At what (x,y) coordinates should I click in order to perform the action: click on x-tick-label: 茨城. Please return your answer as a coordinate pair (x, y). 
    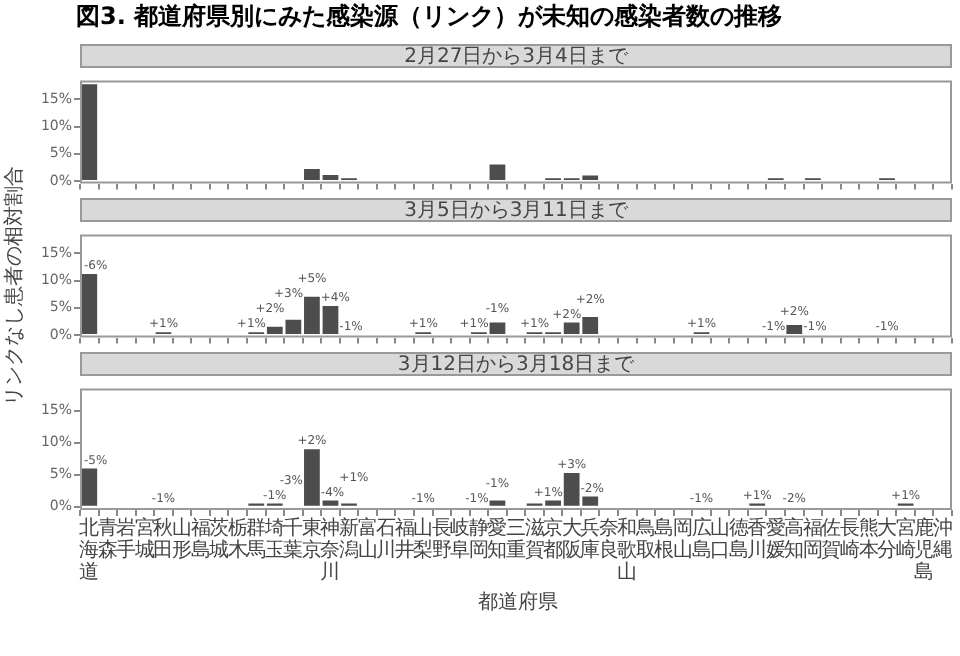
    Looking at the image, I should click on (218, 539).